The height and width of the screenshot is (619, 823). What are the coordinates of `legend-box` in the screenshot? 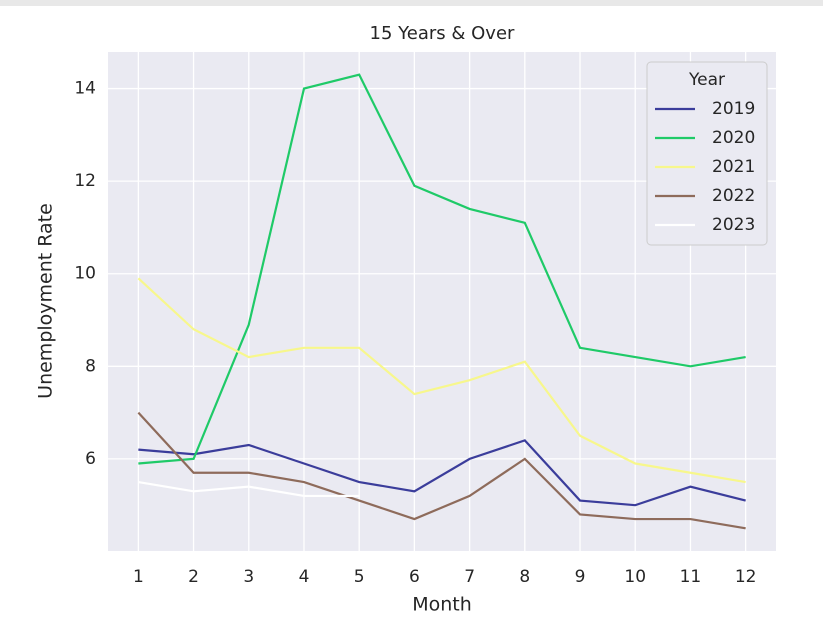 It's located at (707, 153).